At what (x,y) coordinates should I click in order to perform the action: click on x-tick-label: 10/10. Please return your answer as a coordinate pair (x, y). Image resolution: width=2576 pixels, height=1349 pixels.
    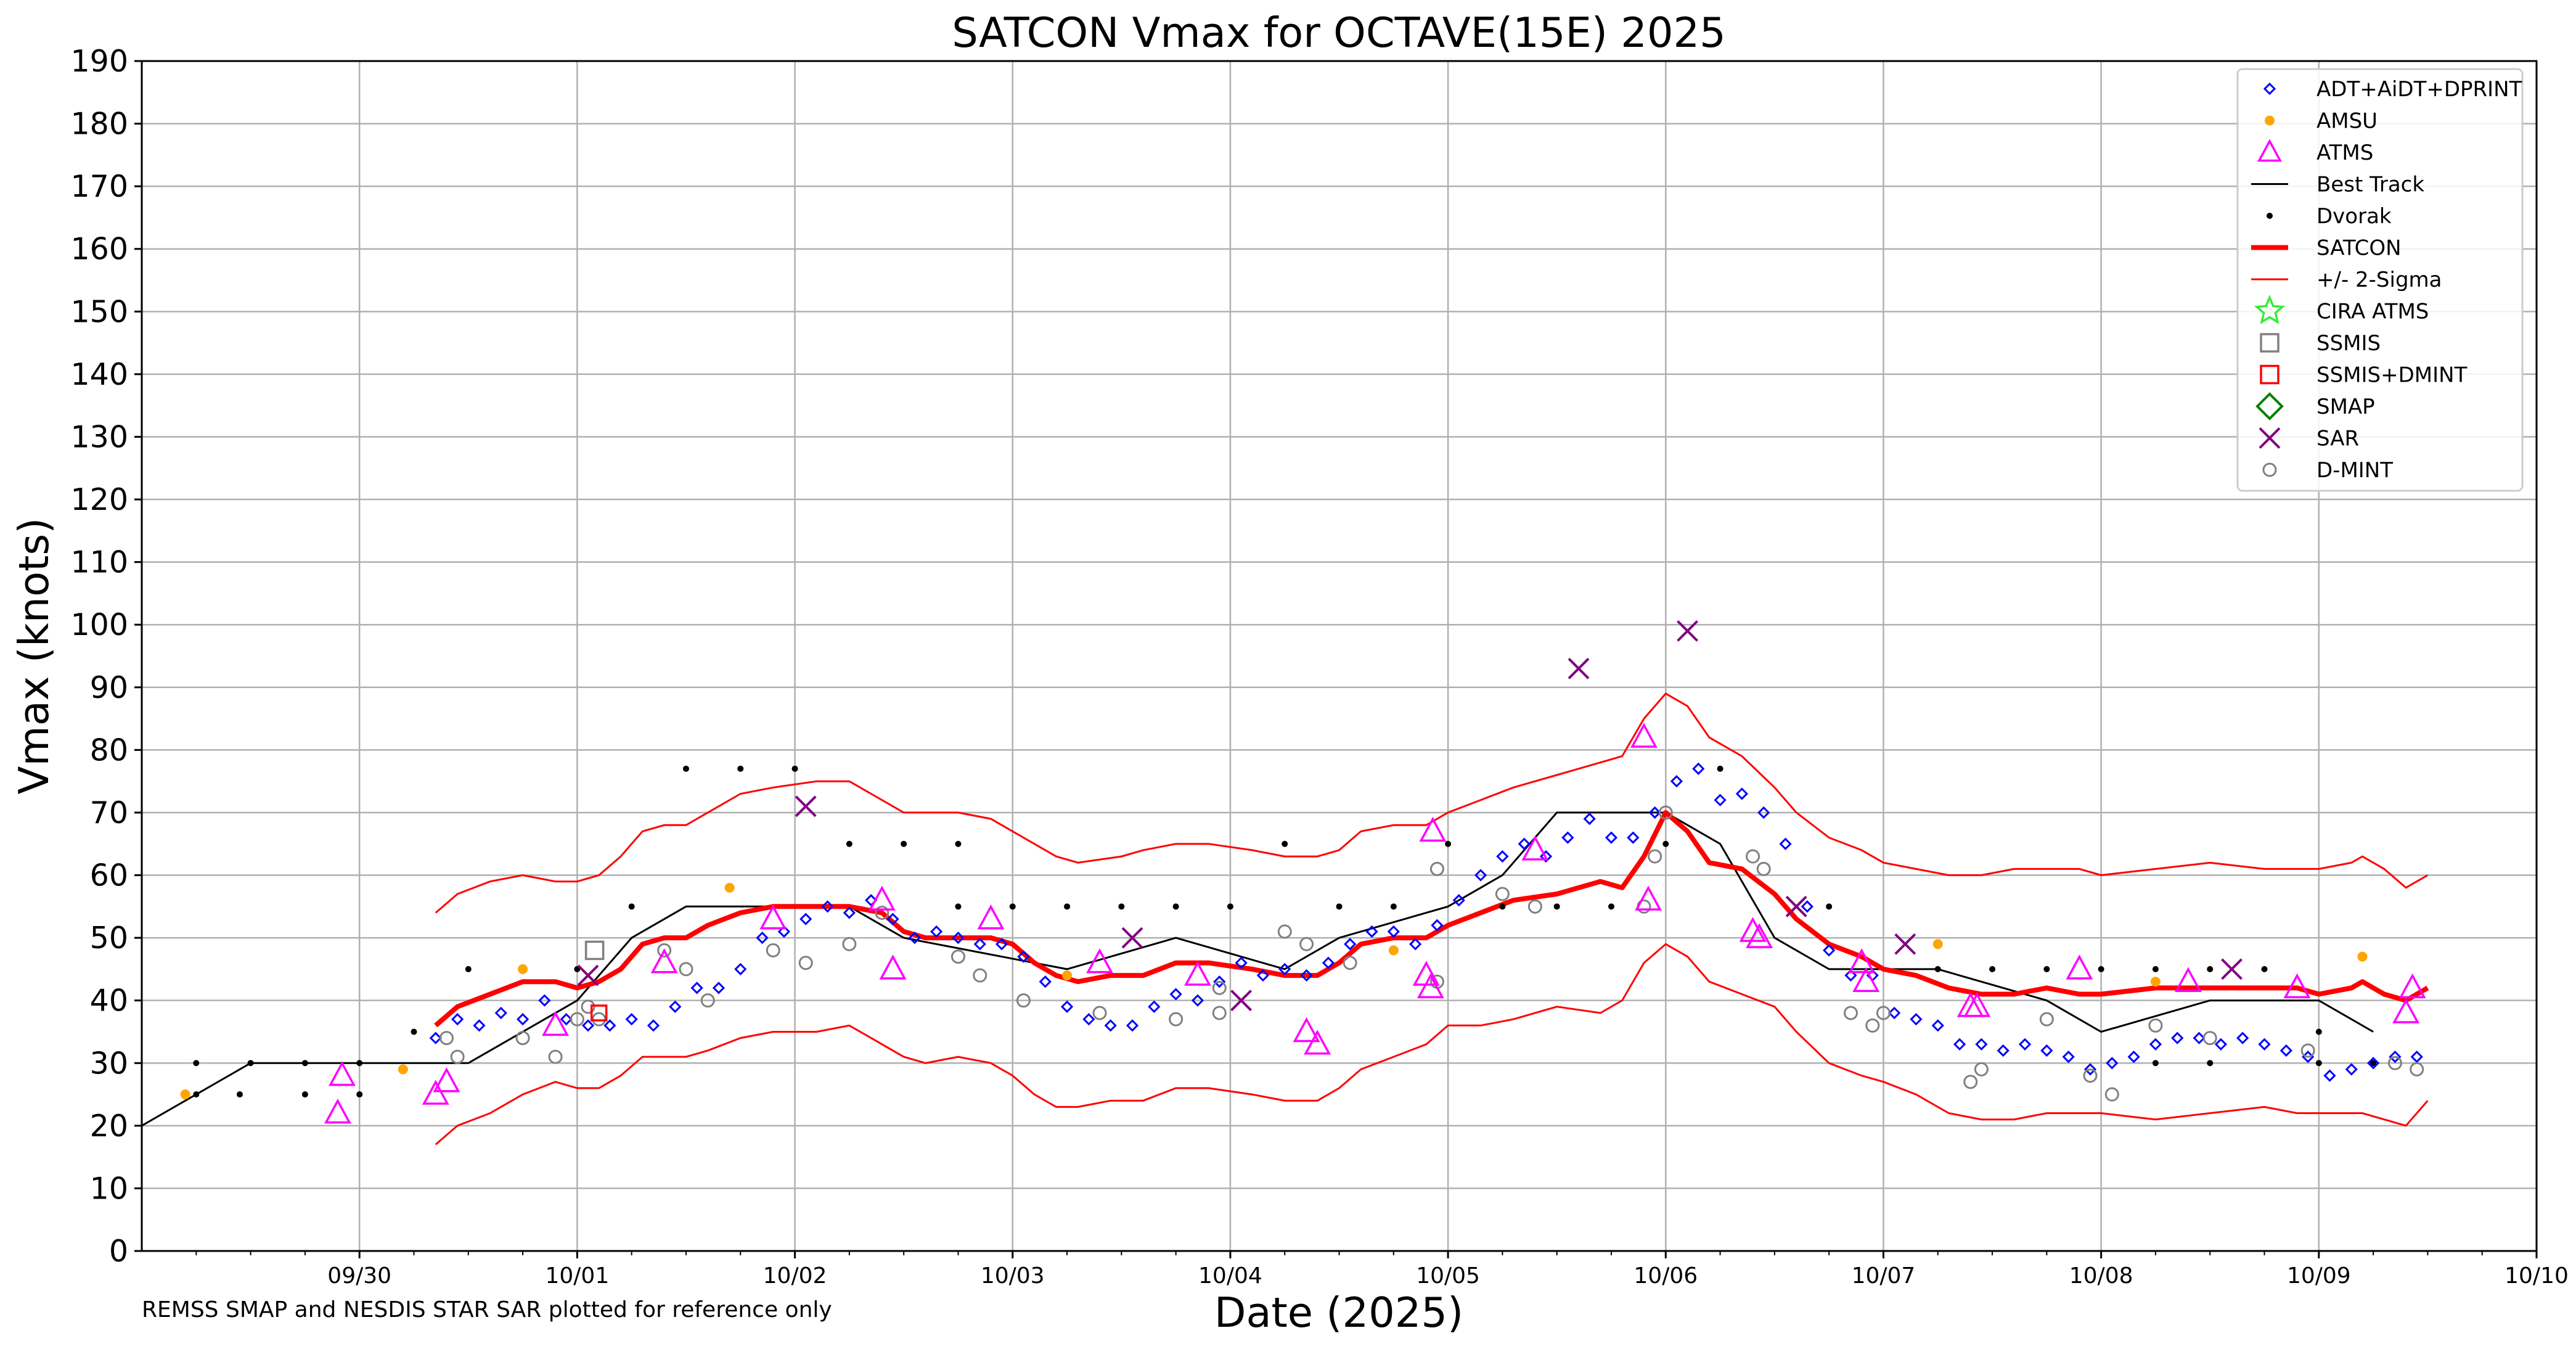
    Looking at the image, I should click on (2536, 1276).